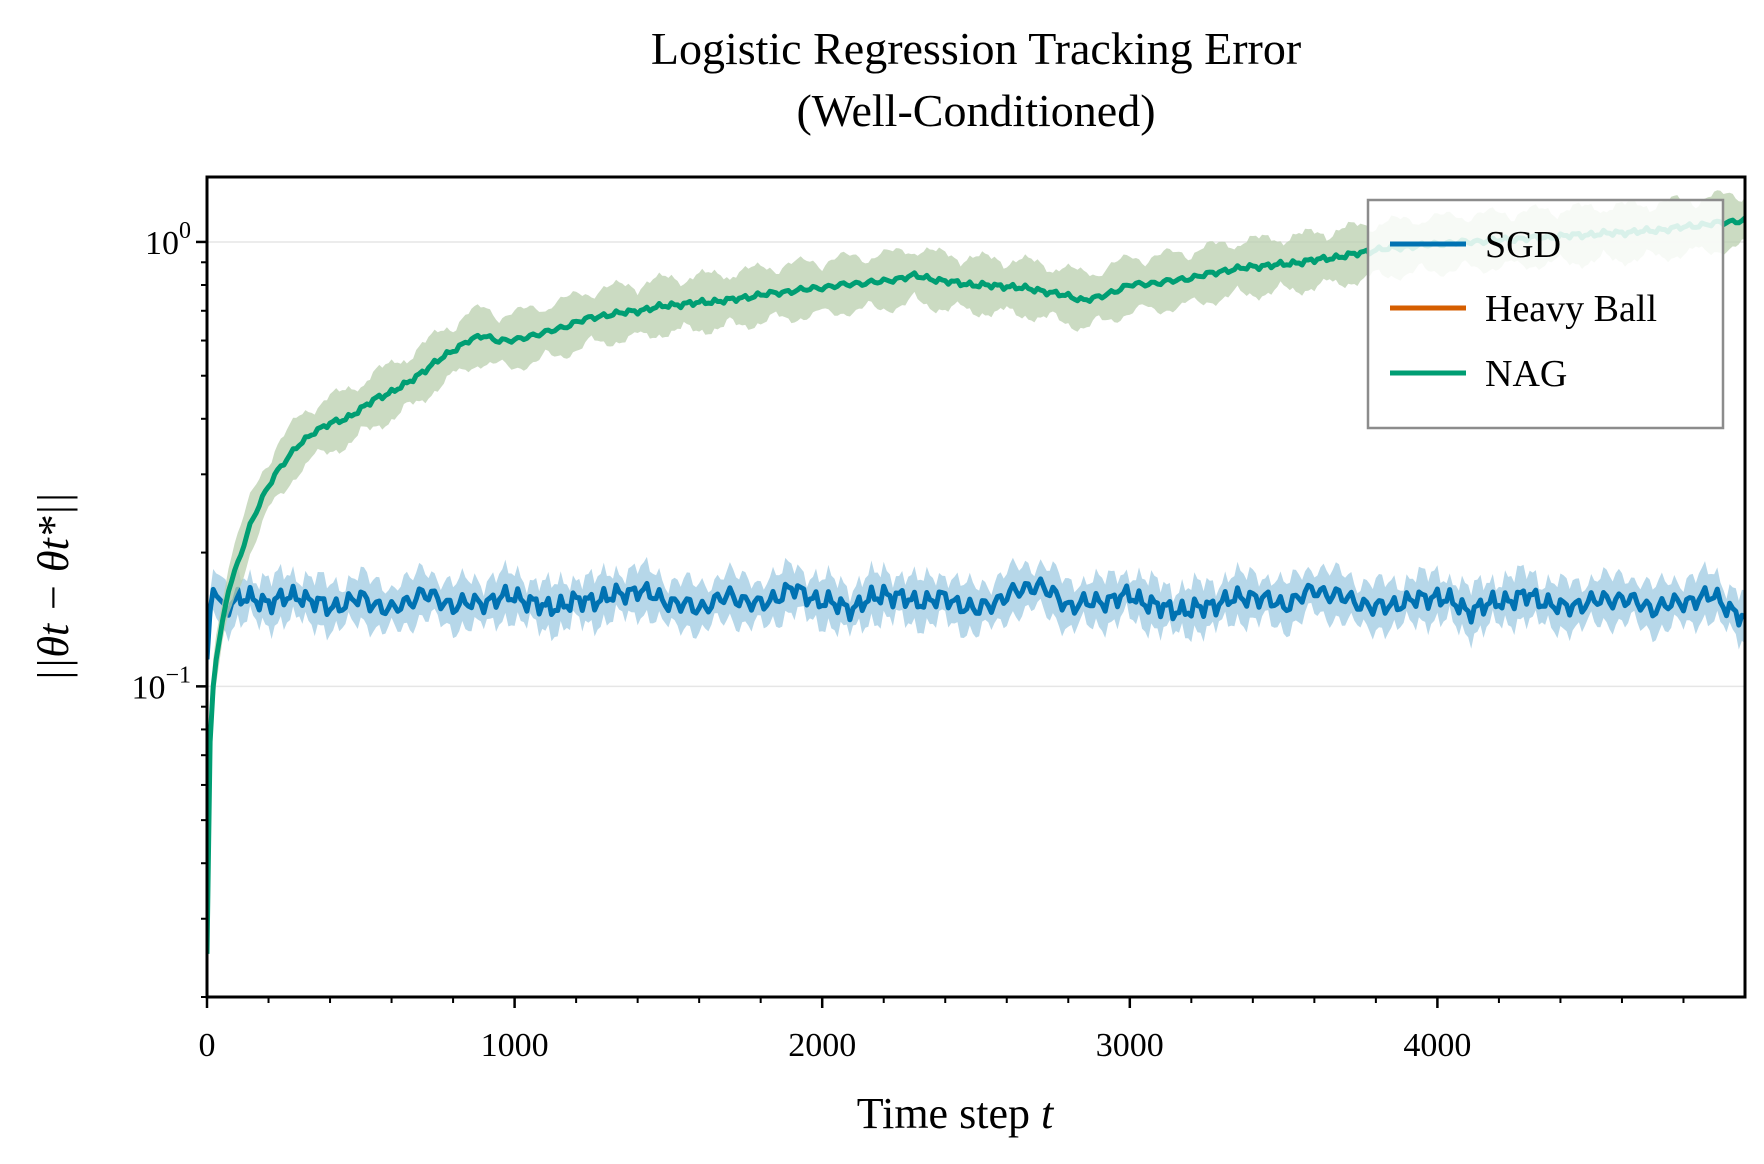 The image size is (1764, 1164). I want to click on y-axis-label: ||θt − θt*||, so click(53, 587).